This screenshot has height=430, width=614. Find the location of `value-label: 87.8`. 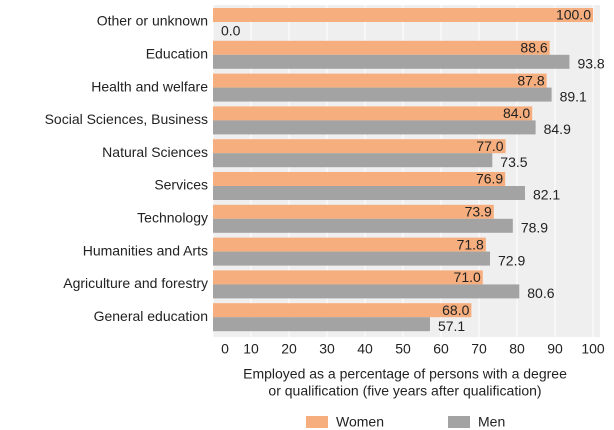

value-label: 87.8 is located at coordinates (530, 80).